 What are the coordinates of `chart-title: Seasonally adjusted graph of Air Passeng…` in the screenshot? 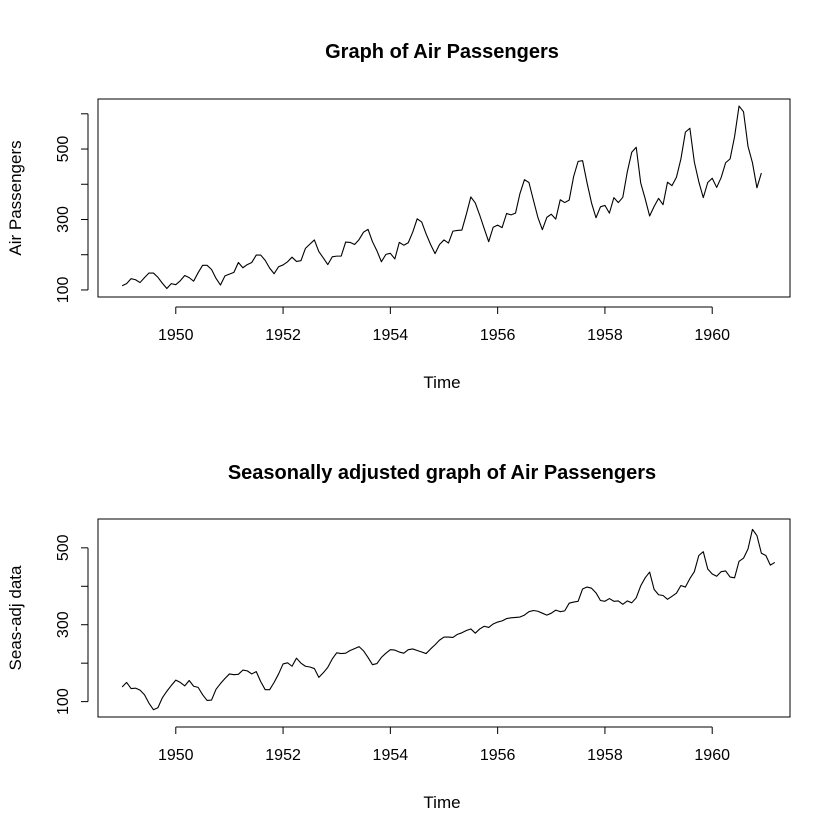 It's located at (442, 473).